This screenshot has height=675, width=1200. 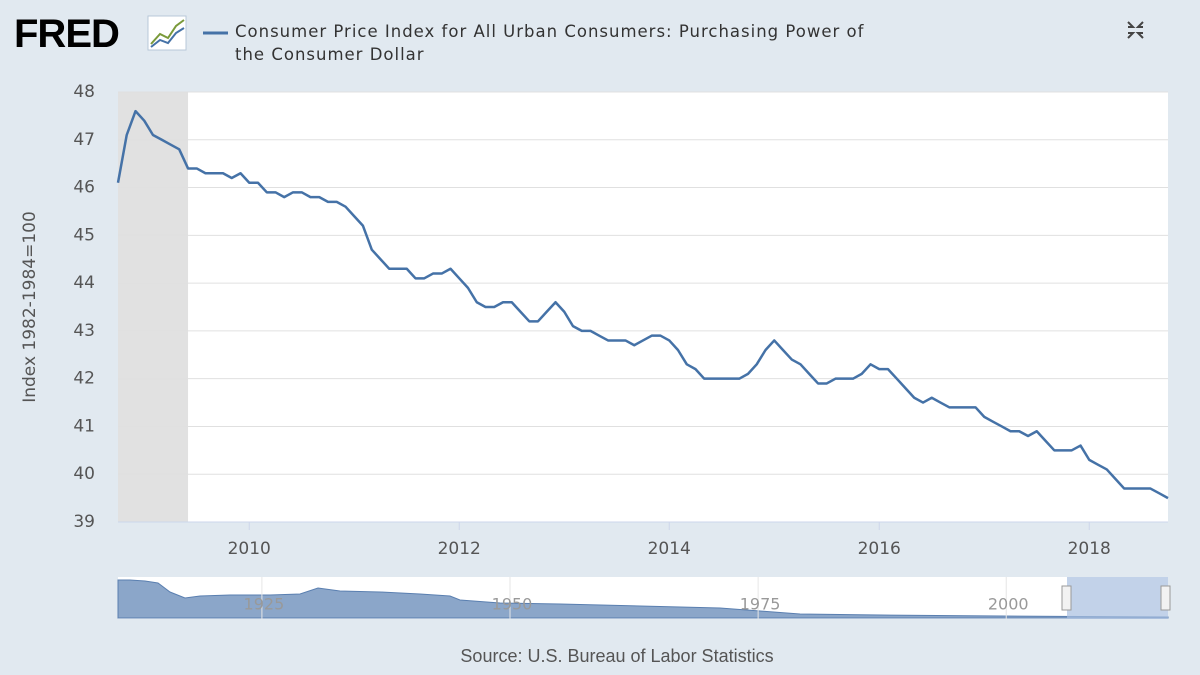 What do you see at coordinates (84, 426) in the screenshot?
I see `y-tick-label: 41` at bounding box center [84, 426].